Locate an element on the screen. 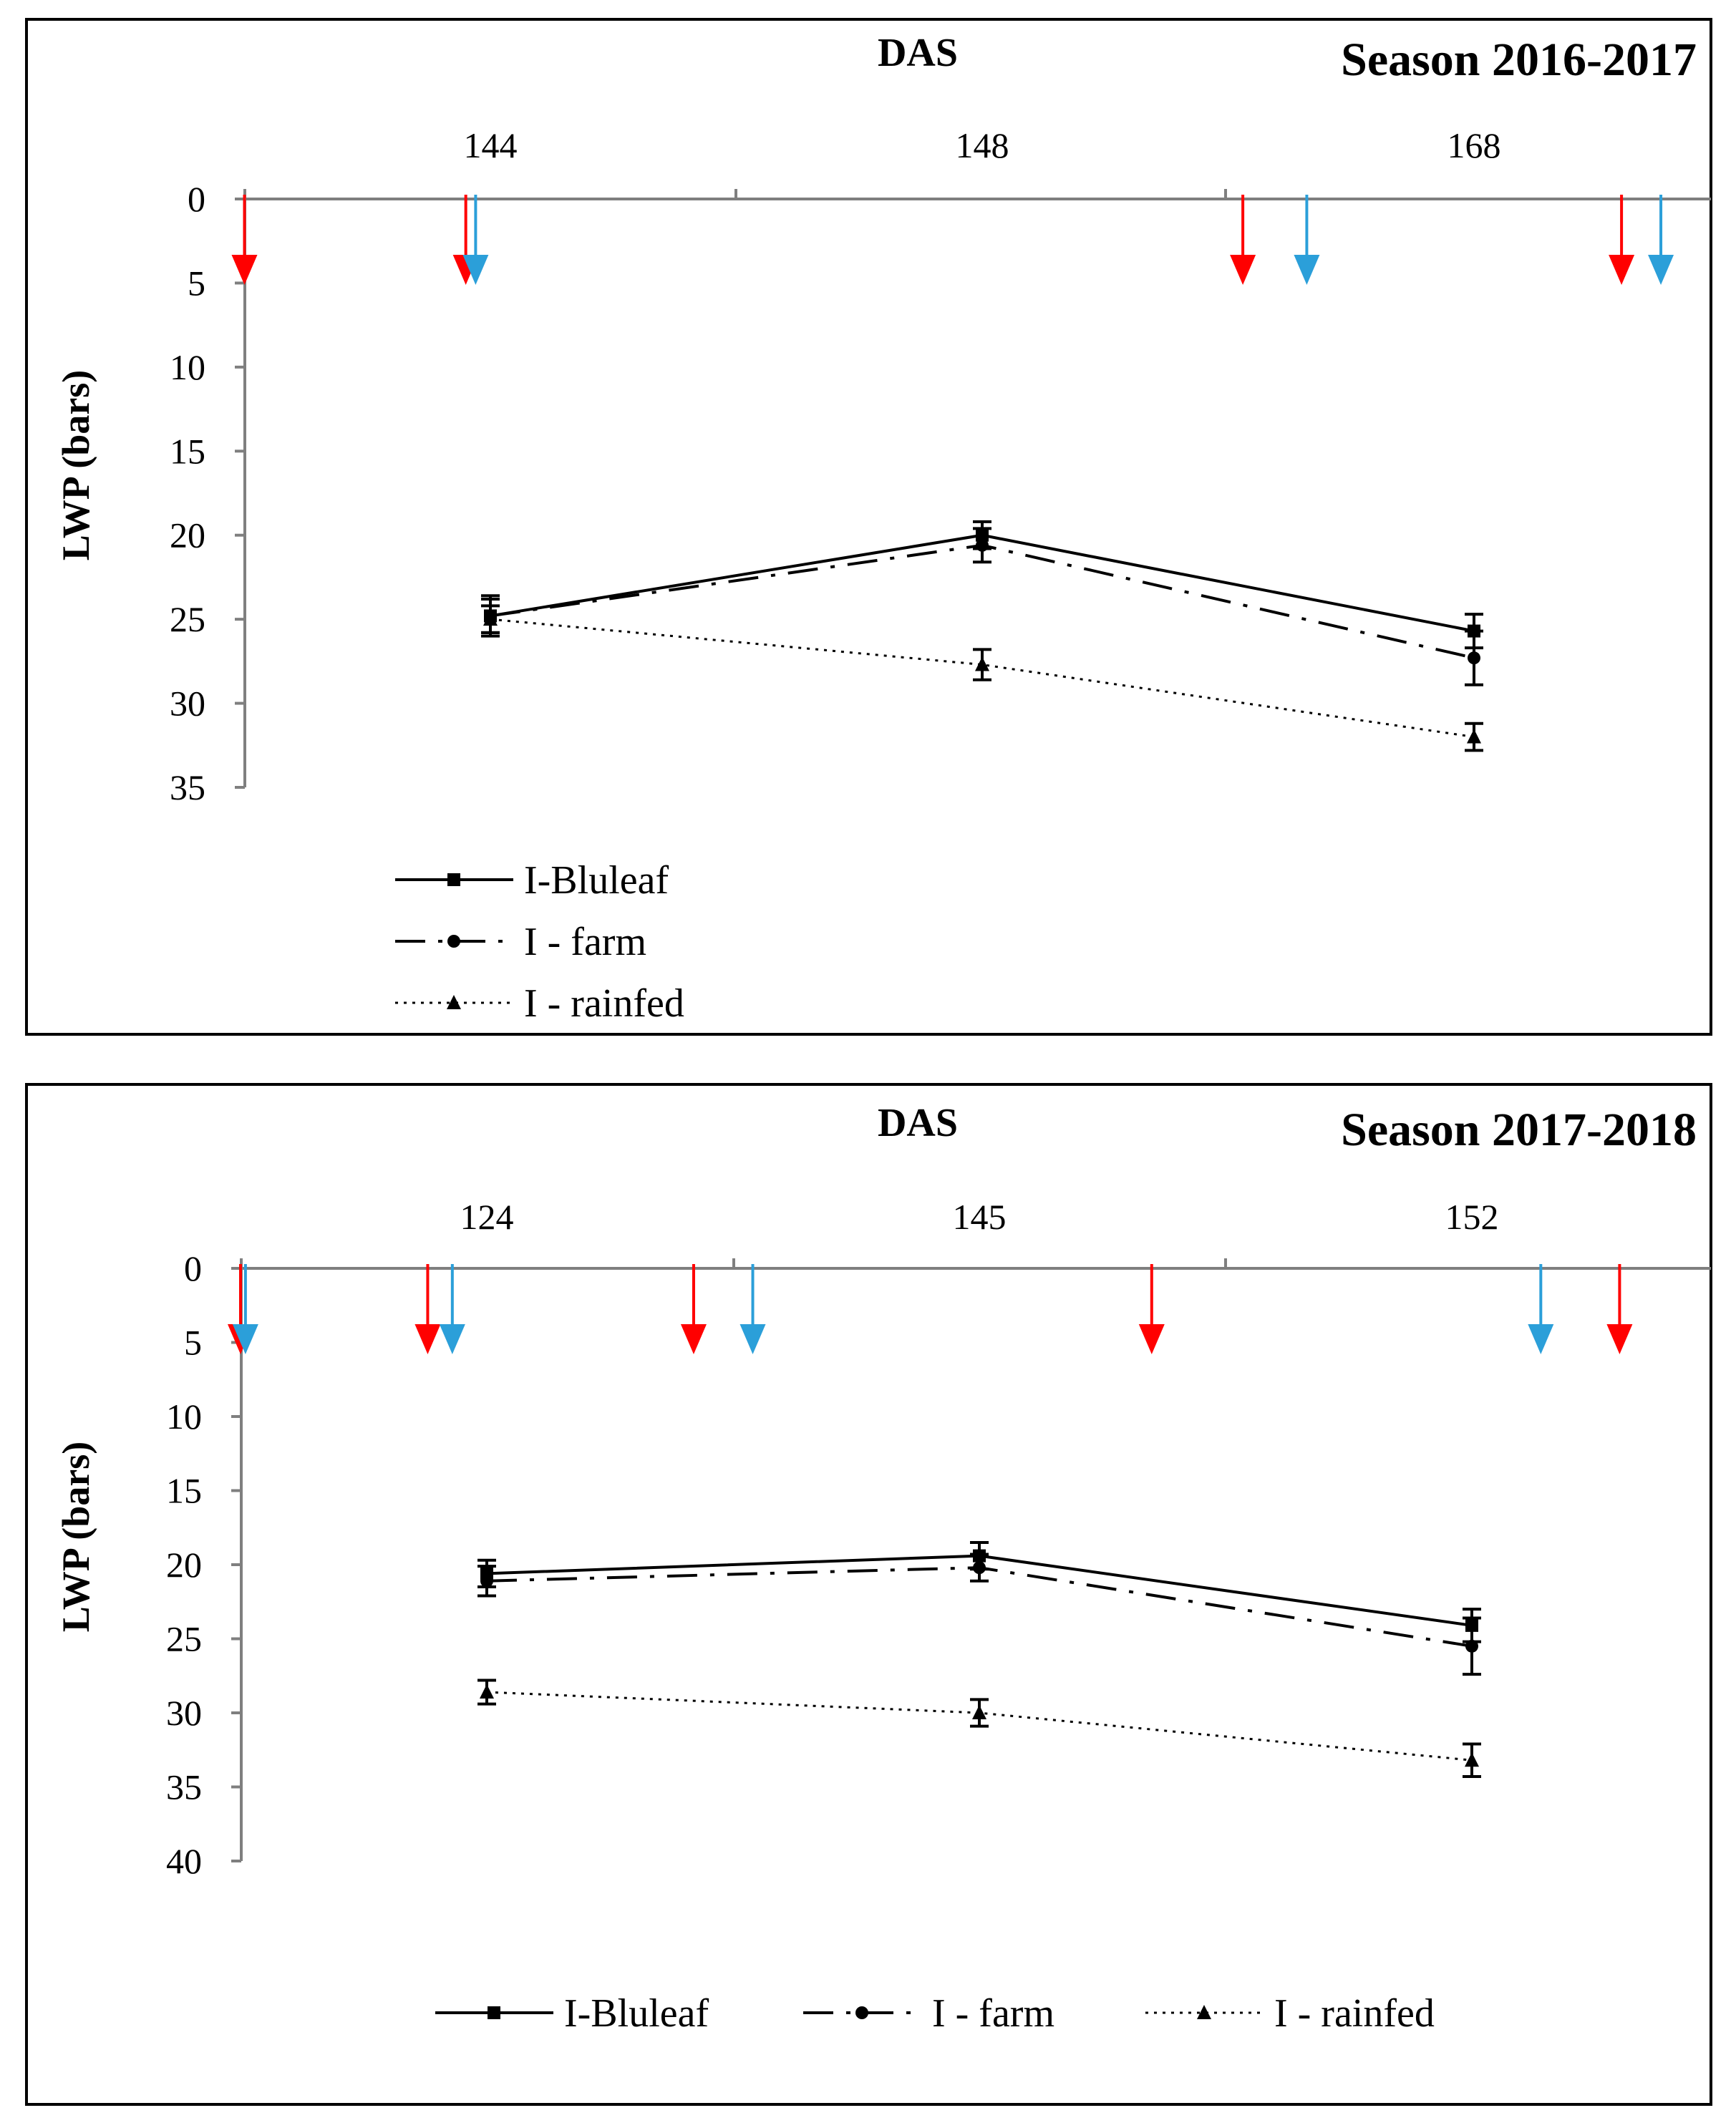 The height and width of the screenshot is (2128, 1736). chart-title: Season 2016-2017 is located at coordinates (1519, 60).